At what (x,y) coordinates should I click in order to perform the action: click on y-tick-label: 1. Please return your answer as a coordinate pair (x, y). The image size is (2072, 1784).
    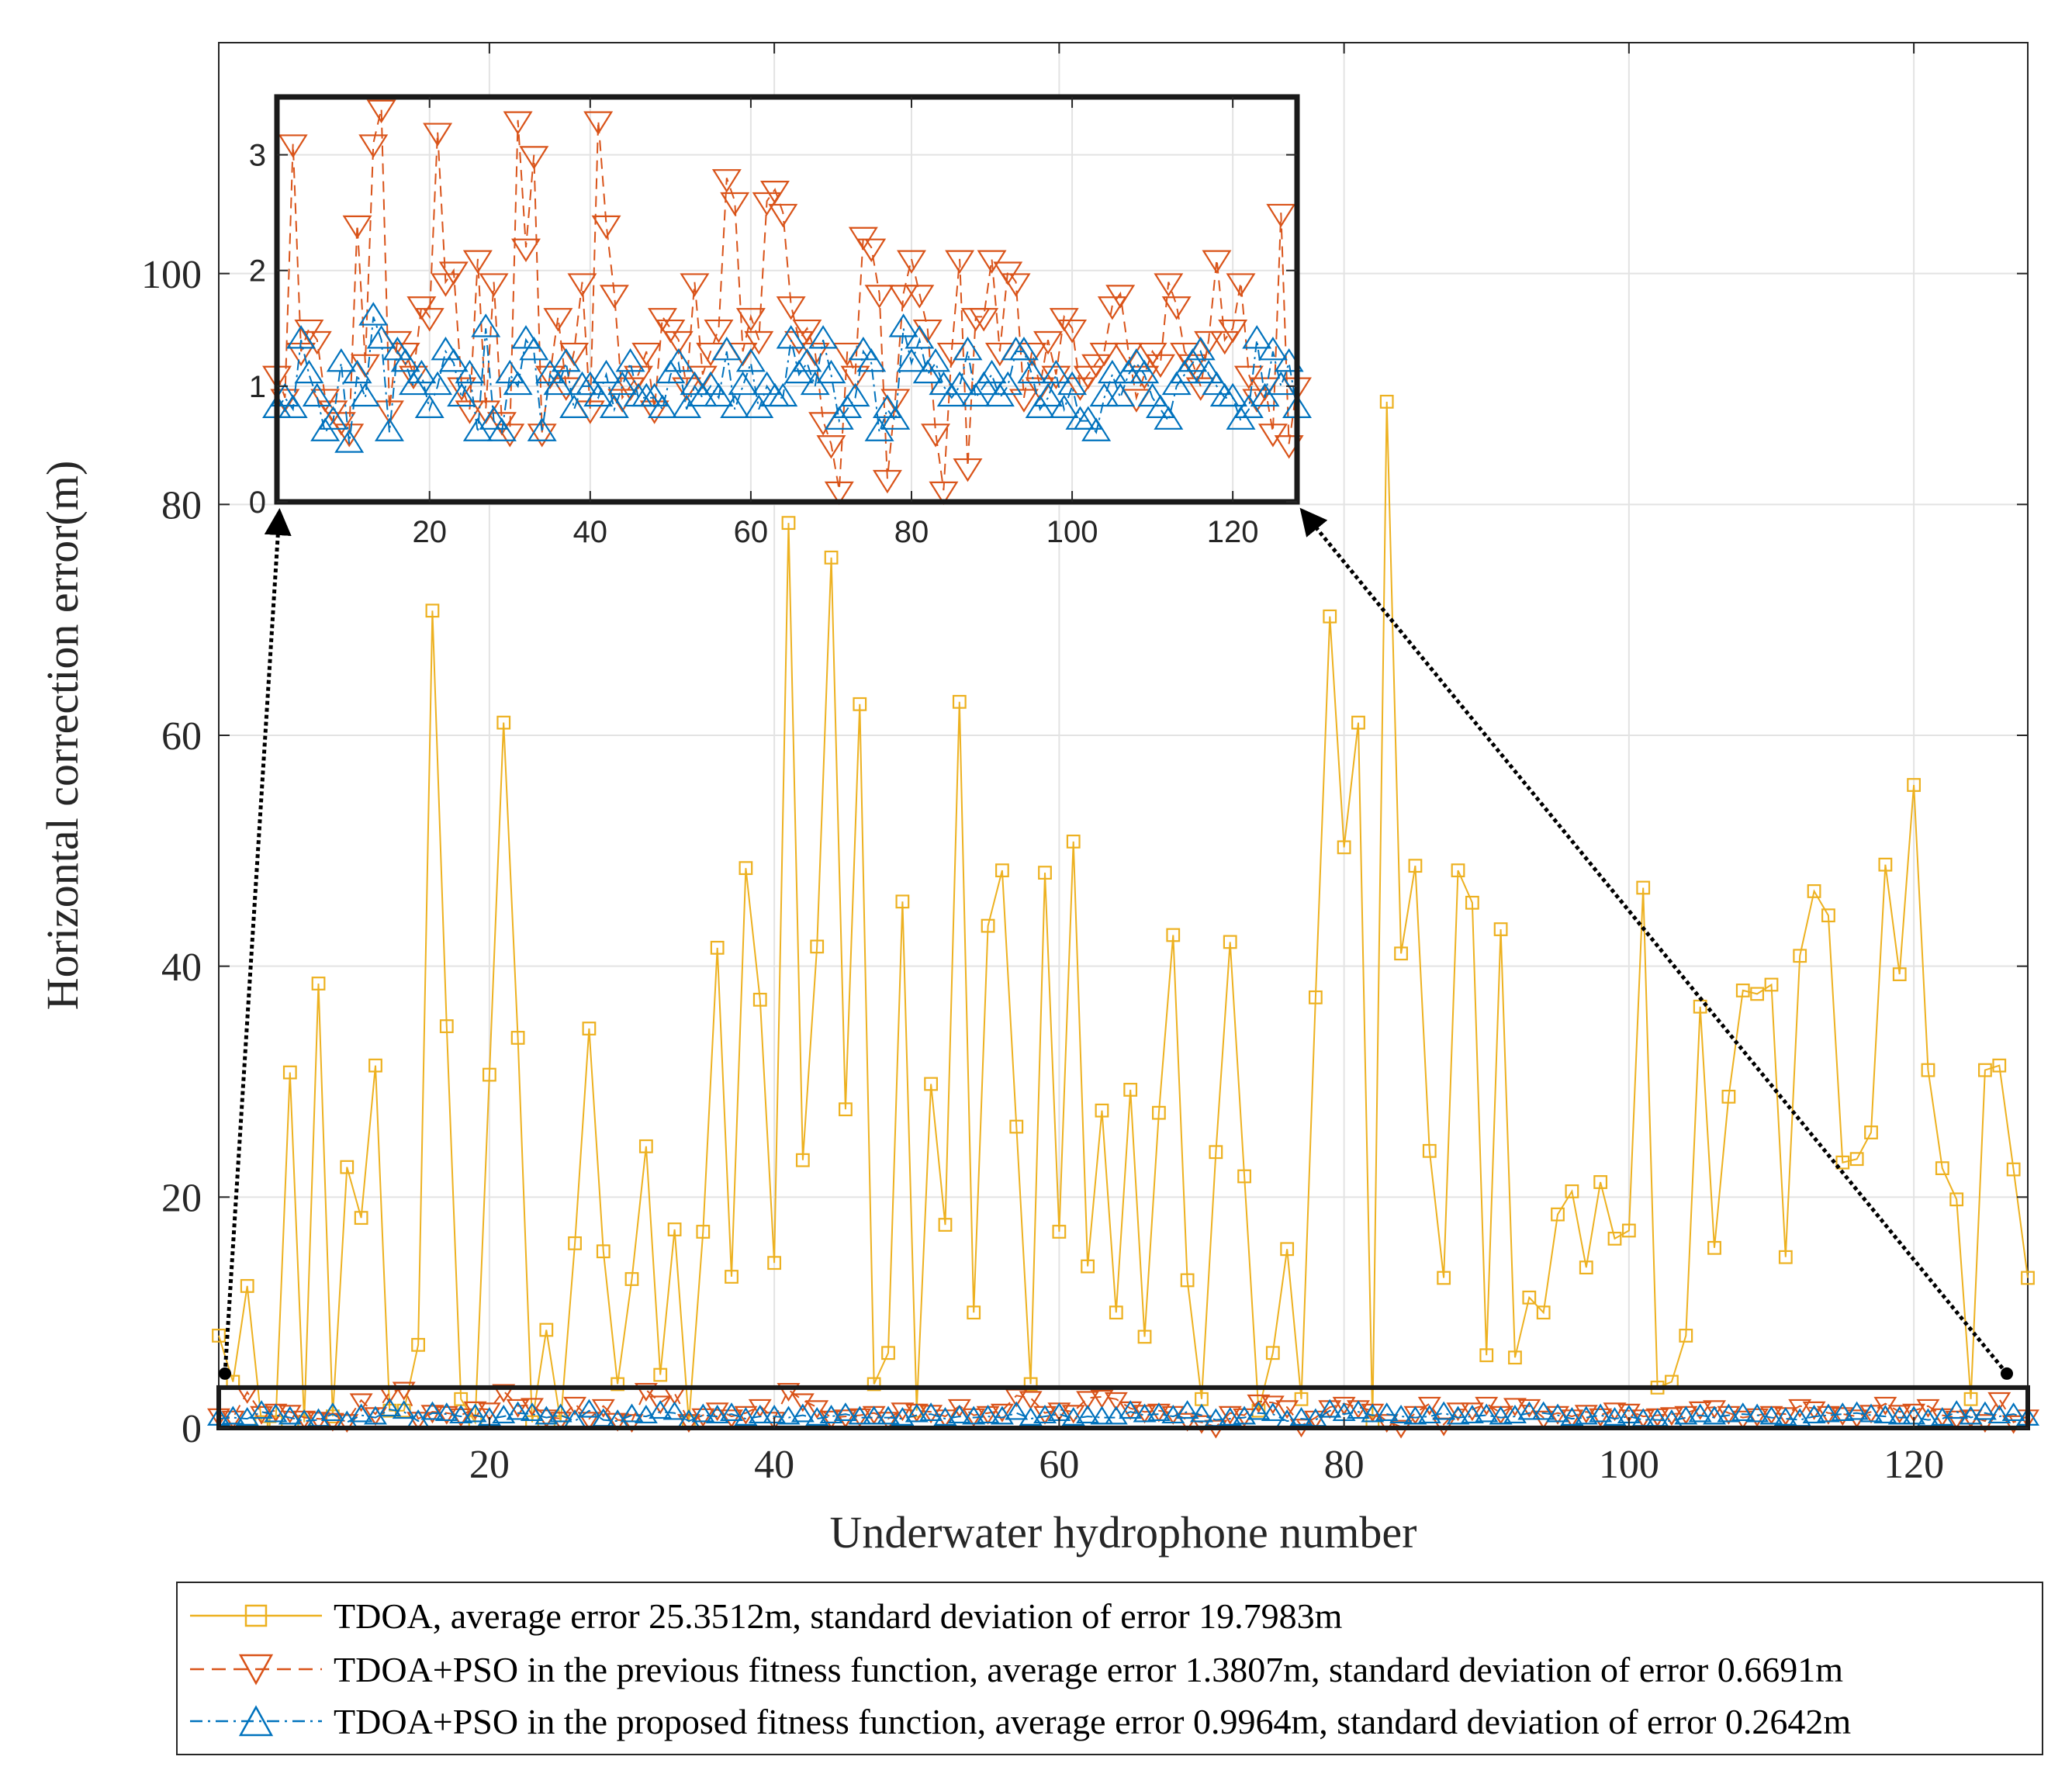
    Looking at the image, I should click on (257, 387).